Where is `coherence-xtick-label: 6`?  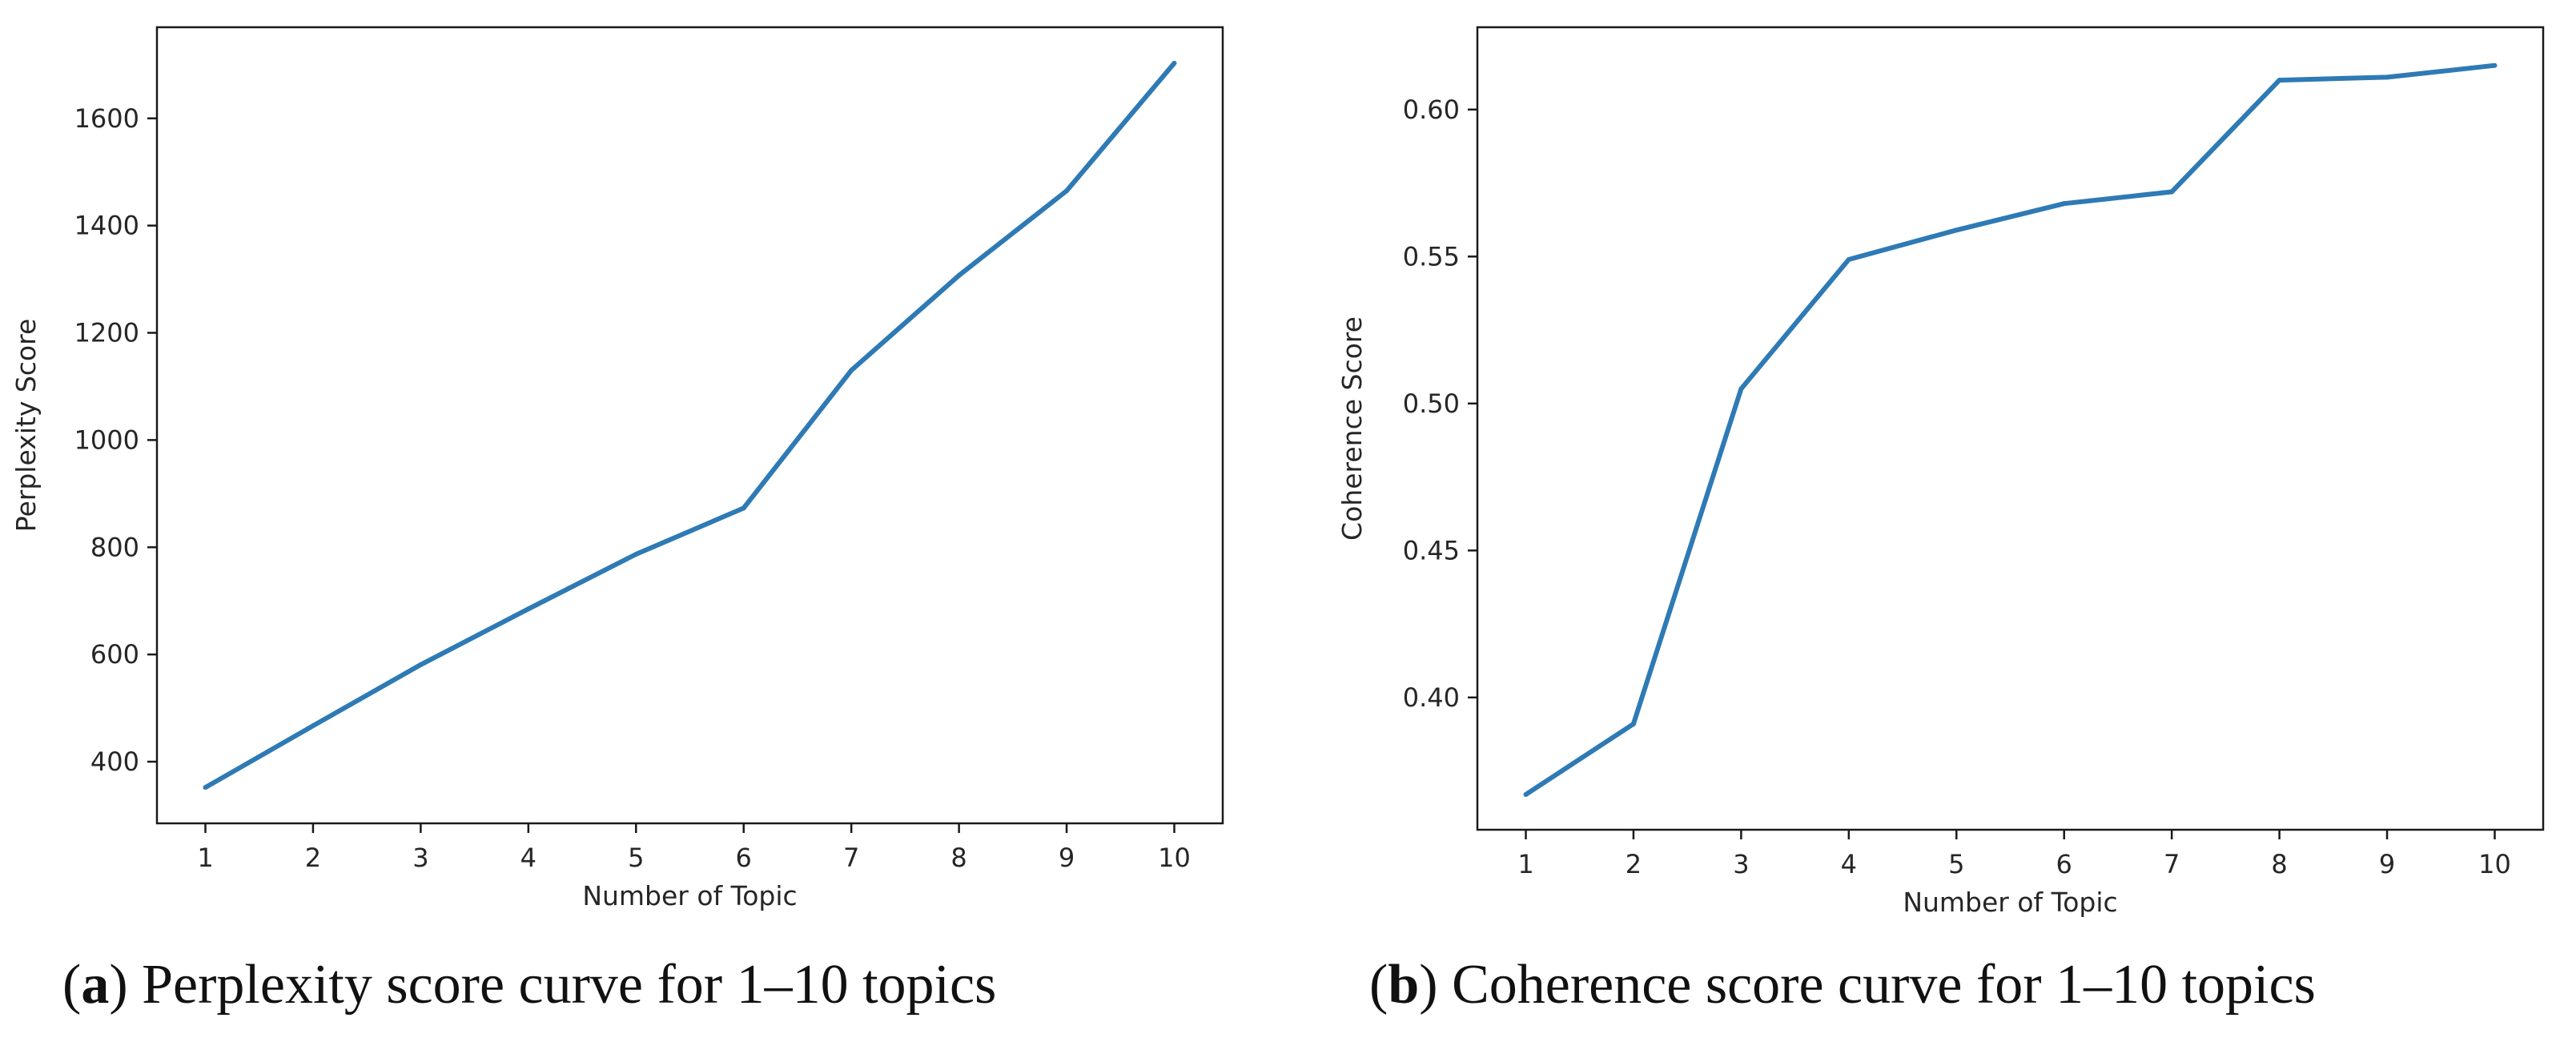 coherence-xtick-label: 6 is located at coordinates (2064, 864).